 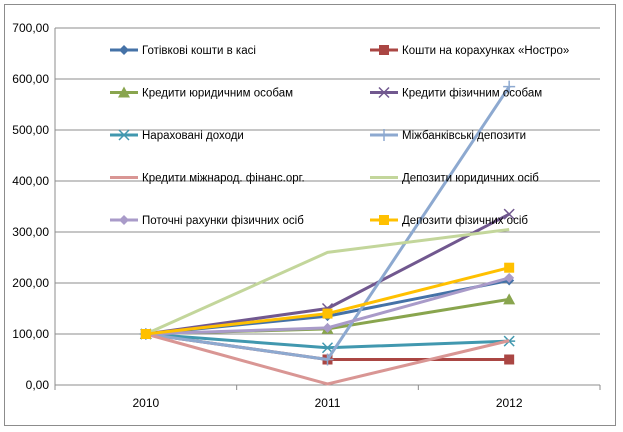 I want to click on legend-label: Міжбанківські депозити, so click(x=464, y=136).